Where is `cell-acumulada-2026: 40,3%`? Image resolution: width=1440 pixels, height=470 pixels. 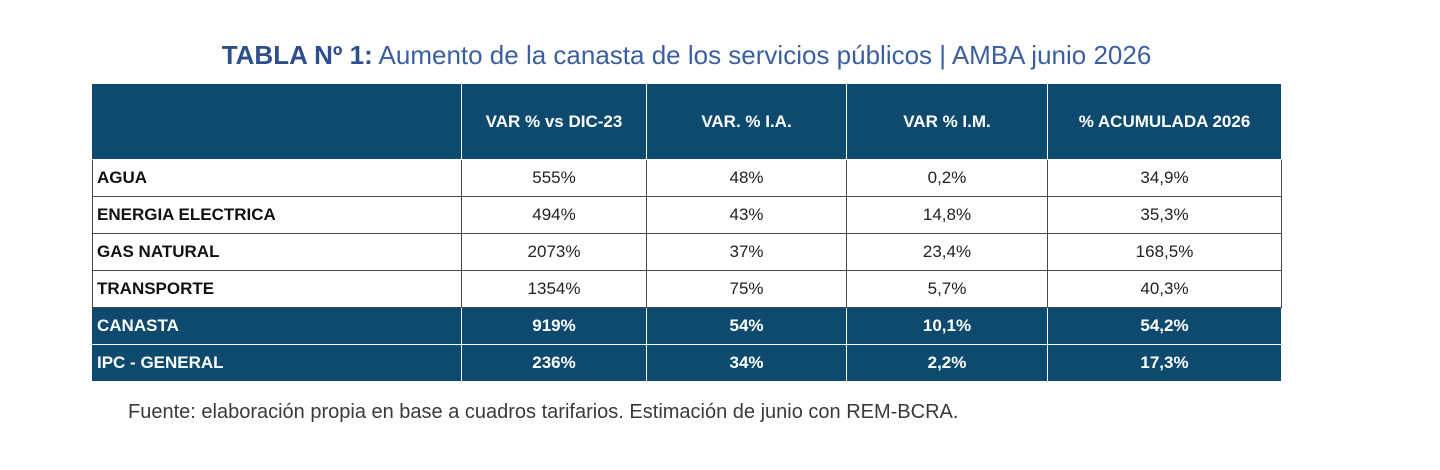 cell-acumulada-2026: 40,3% is located at coordinates (1164, 289).